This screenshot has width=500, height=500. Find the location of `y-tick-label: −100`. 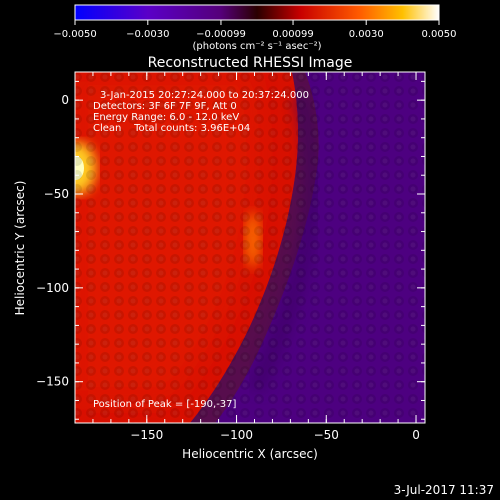

y-tick-label: −100 is located at coordinates (52, 288).